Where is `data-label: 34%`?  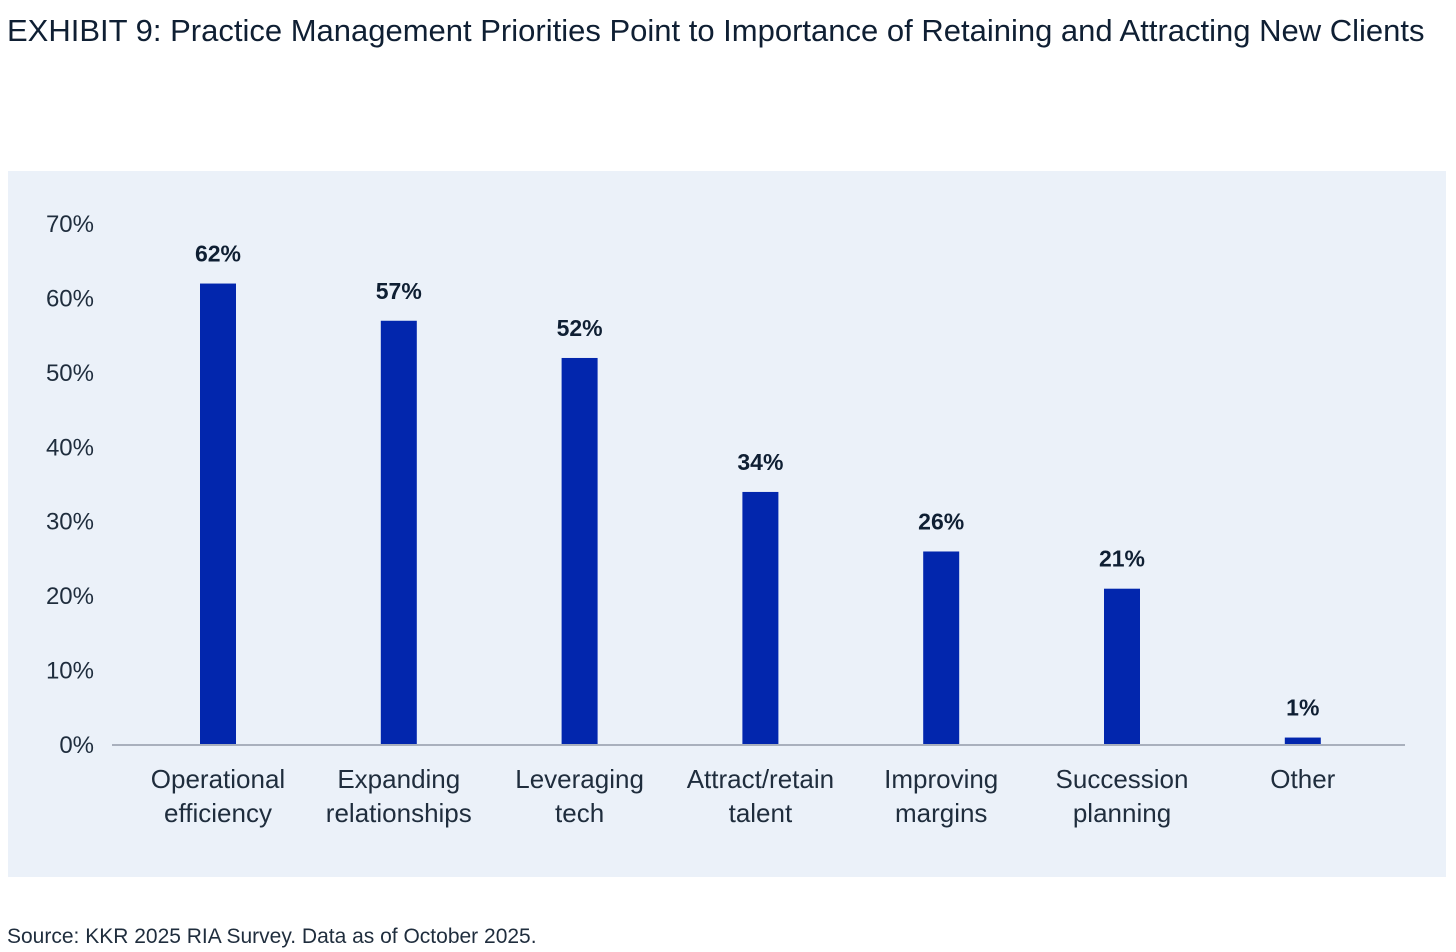 data-label: 34% is located at coordinates (760, 462).